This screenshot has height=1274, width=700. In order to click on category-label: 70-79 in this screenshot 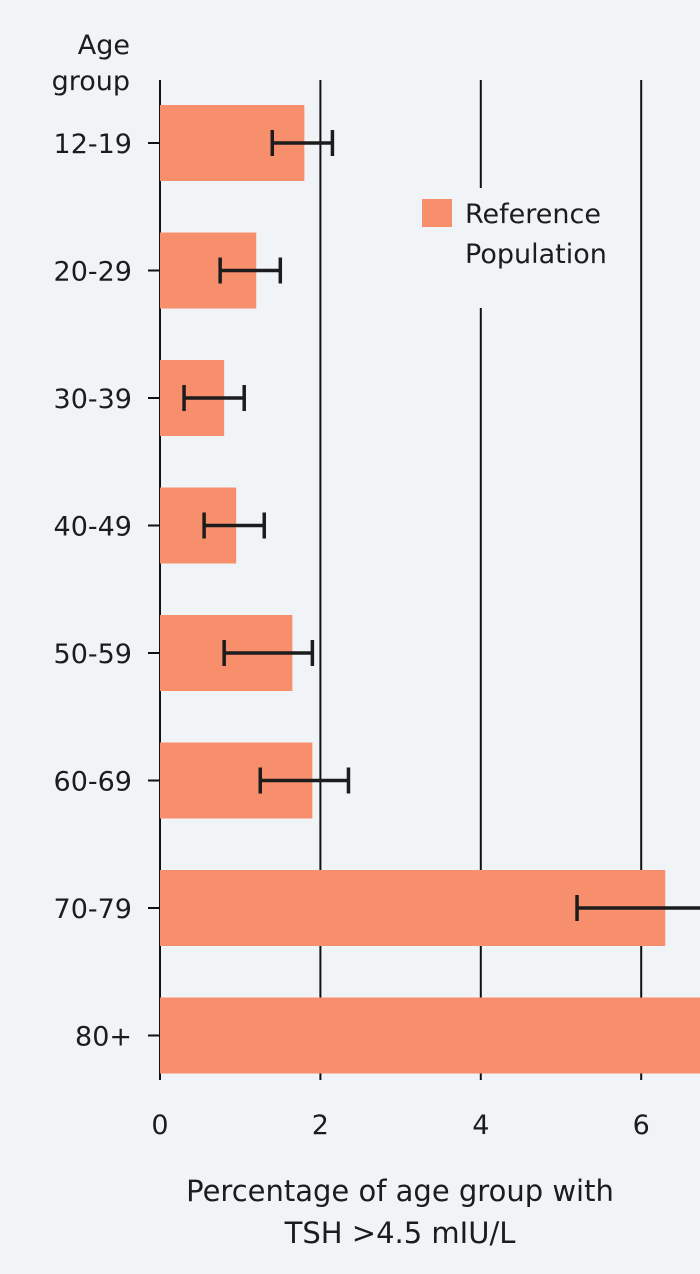, I will do `click(93, 909)`.